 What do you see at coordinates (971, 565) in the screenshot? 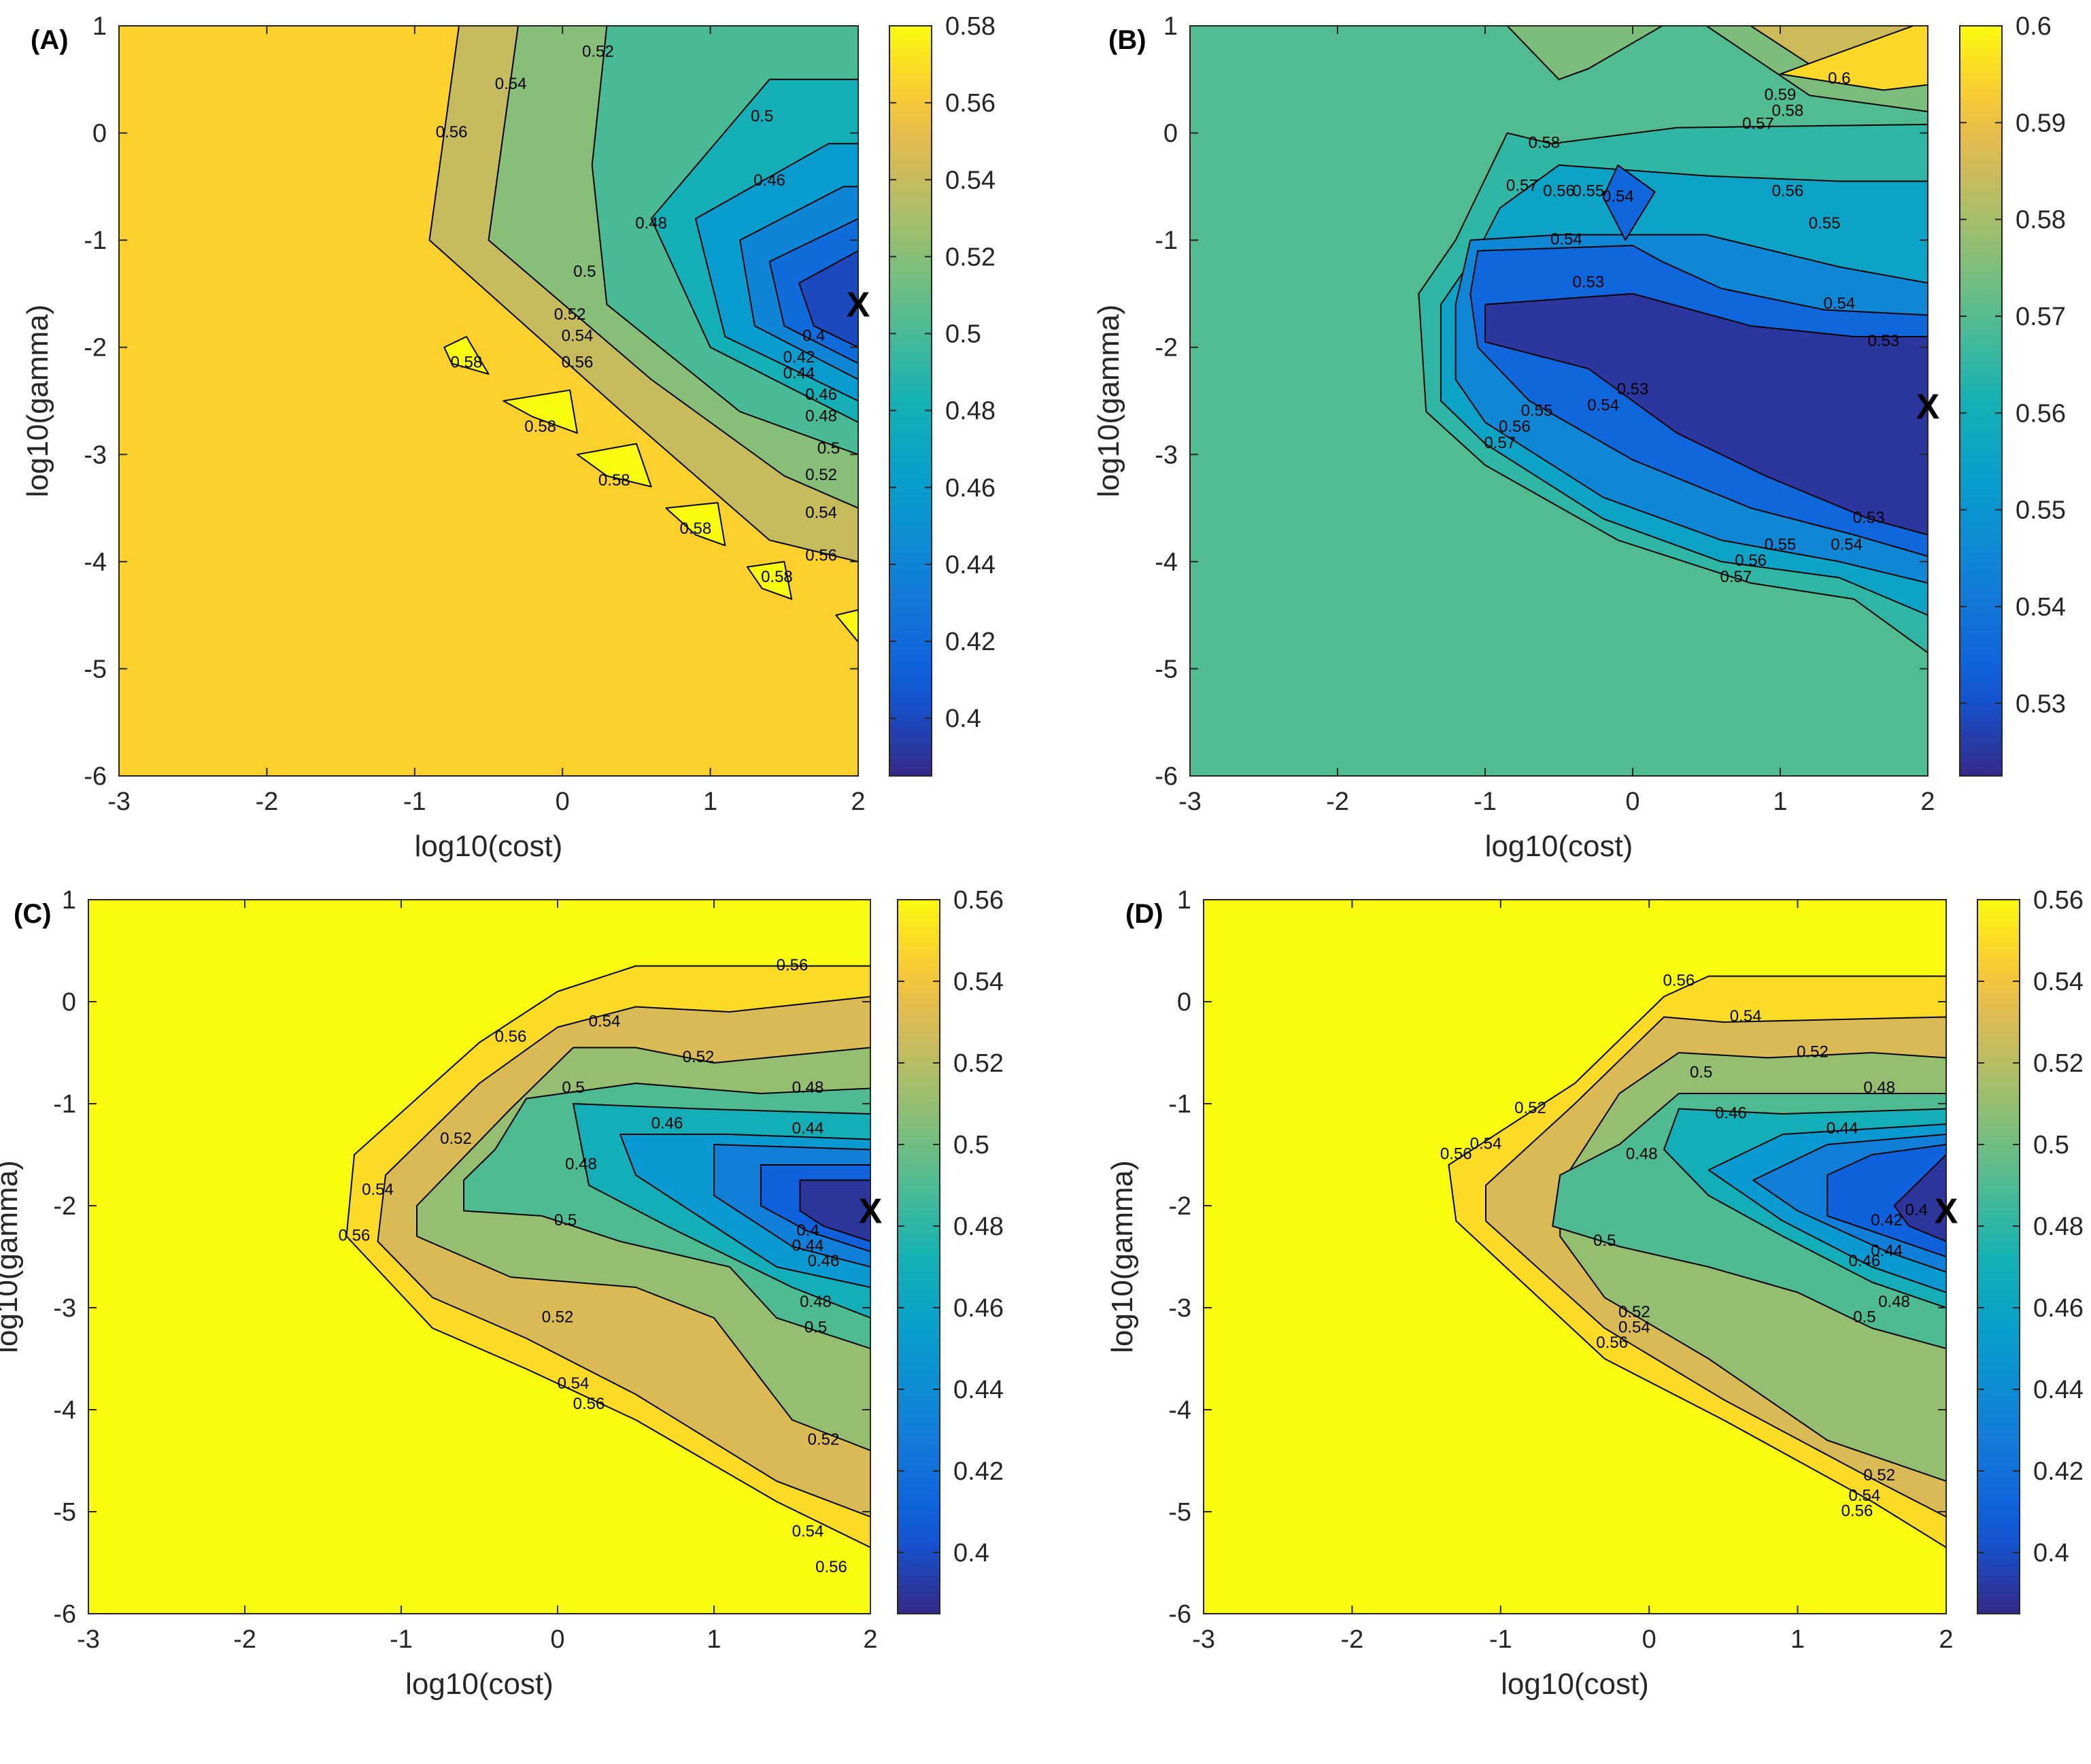
I see `colorbar-tick-label: 0.44` at bounding box center [971, 565].